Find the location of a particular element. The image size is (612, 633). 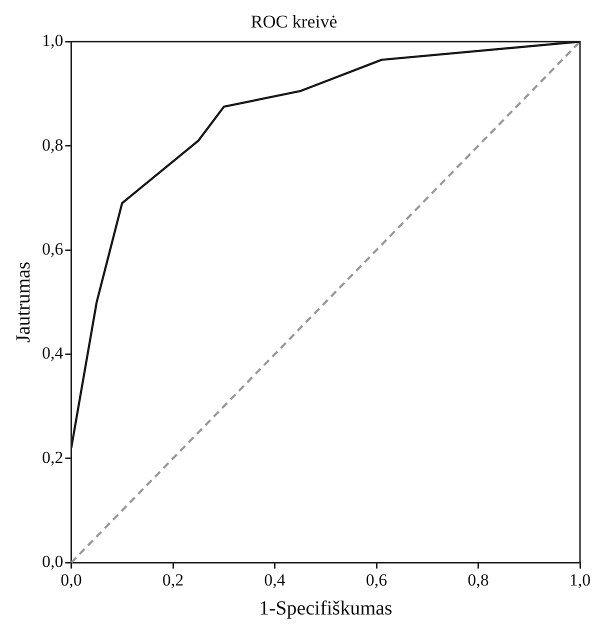

y-tick-label: 0,6 is located at coordinates (53, 248).